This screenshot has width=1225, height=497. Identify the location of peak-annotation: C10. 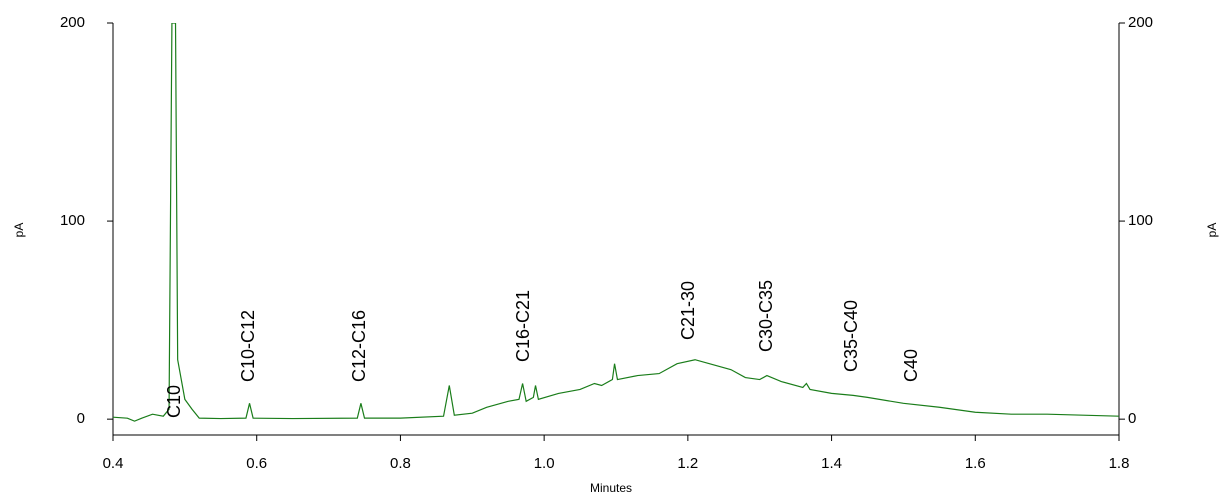
(174, 401).